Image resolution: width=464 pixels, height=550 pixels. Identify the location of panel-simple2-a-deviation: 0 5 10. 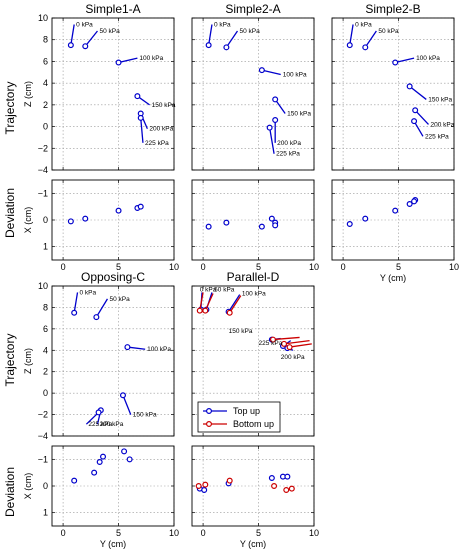
(255, 225).